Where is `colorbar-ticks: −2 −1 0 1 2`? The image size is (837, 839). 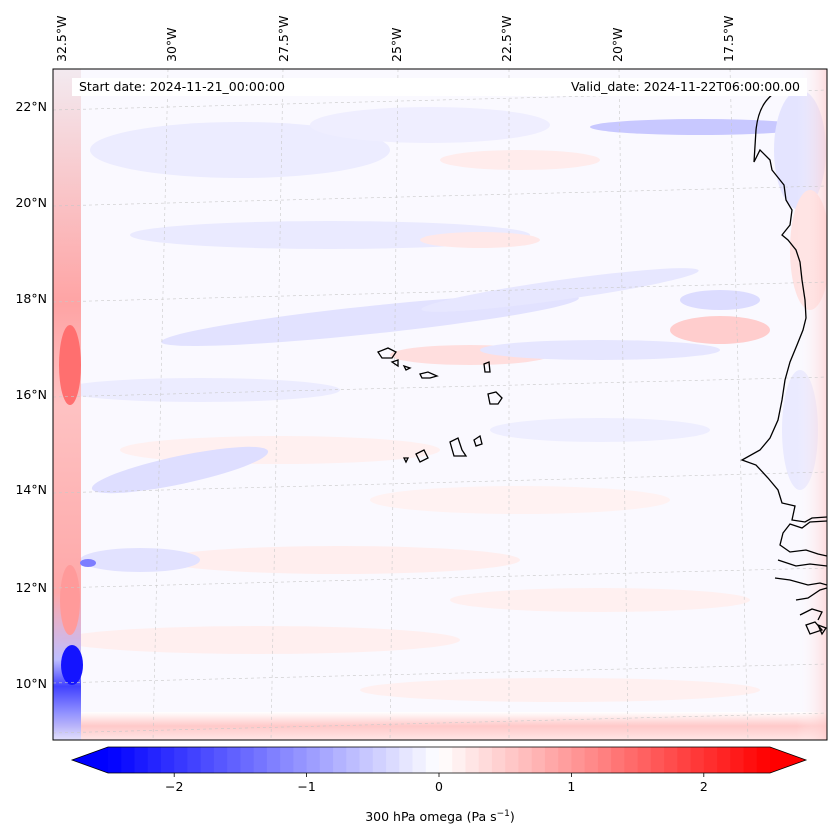
colorbar-ticks: −2 −1 0 1 2 is located at coordinates (436, 783).